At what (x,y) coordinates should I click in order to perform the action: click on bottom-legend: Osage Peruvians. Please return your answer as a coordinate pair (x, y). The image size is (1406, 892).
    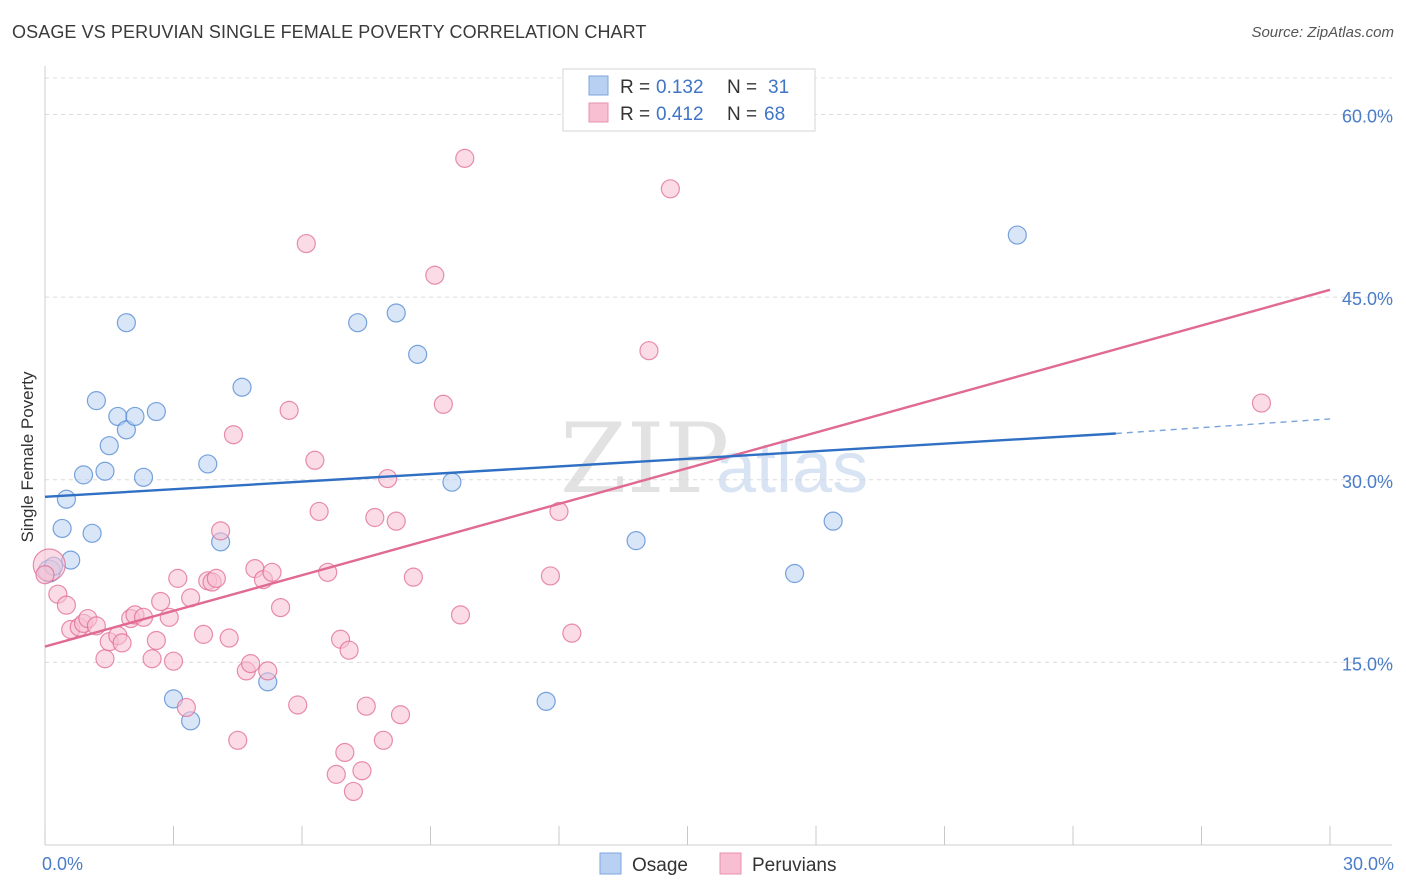
    Looking at the image, I should click on (718, 864).